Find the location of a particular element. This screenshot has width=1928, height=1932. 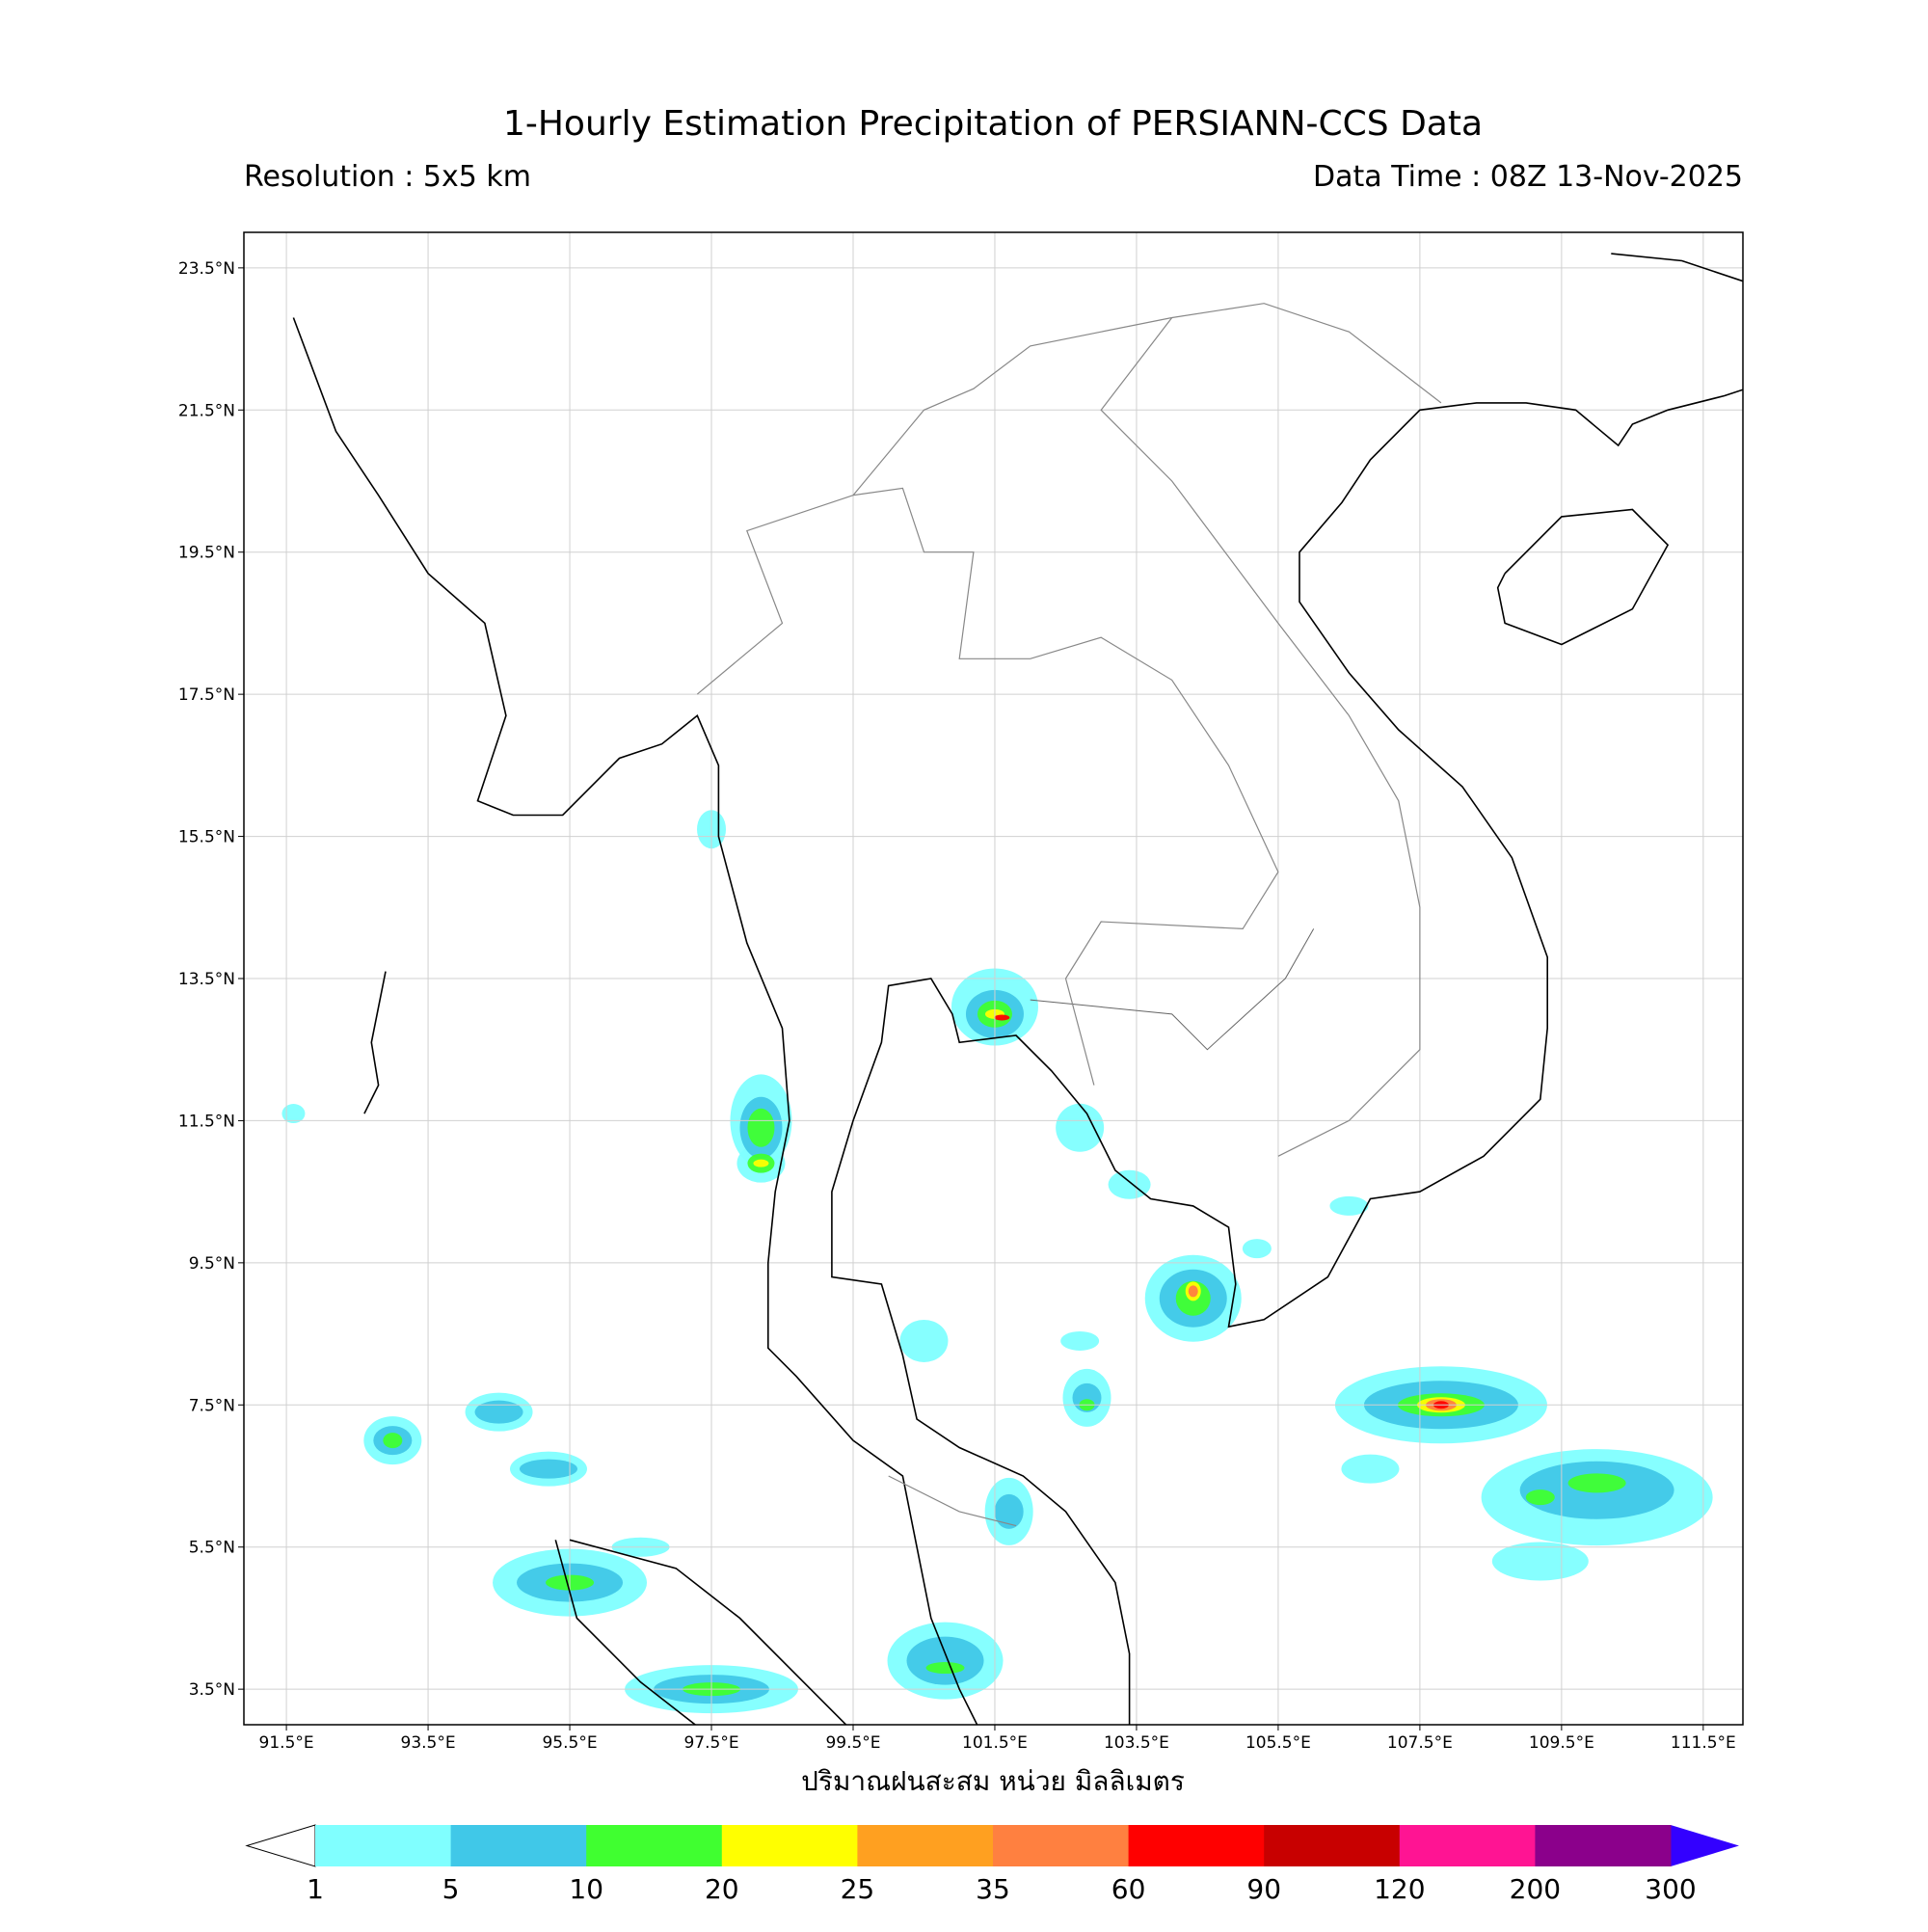

colorbar-tick-label: 200 is located at coordinates (1536, 1889).